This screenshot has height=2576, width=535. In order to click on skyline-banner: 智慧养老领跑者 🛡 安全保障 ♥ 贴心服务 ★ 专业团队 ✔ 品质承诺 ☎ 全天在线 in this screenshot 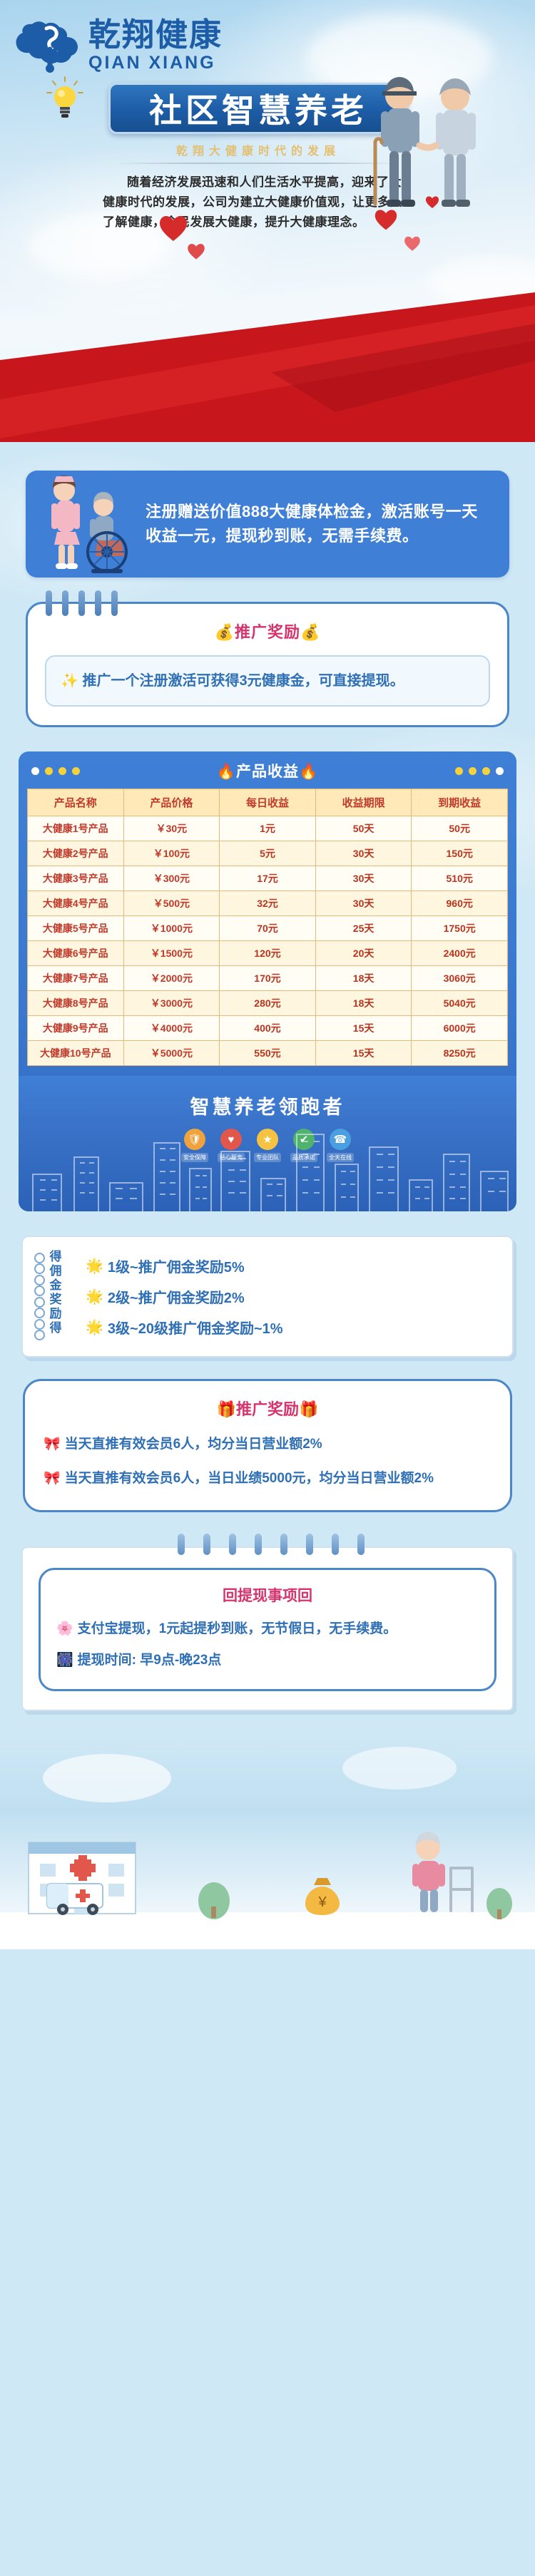, I will do `click(267, 1143)`.